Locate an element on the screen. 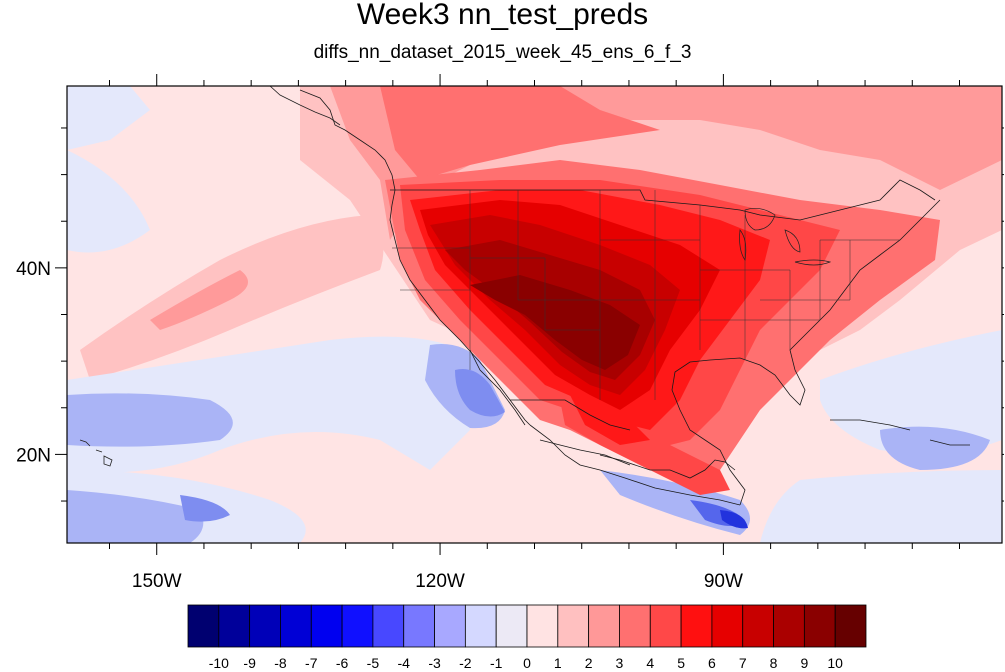 This screenshot has width=1005, height=672. west-coast is located at coordinates (415, 257).